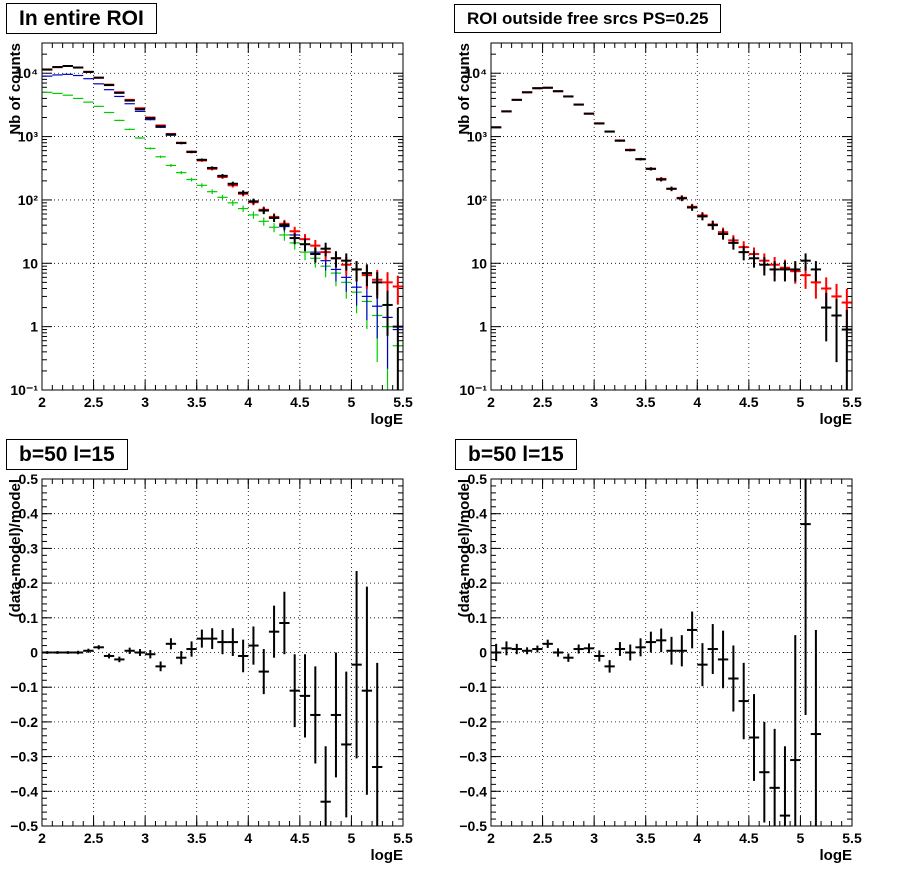  Describe the element at coordinates (24, 390) in the screenshot. I see `y-tick-label: 10⁻¹` at that location.